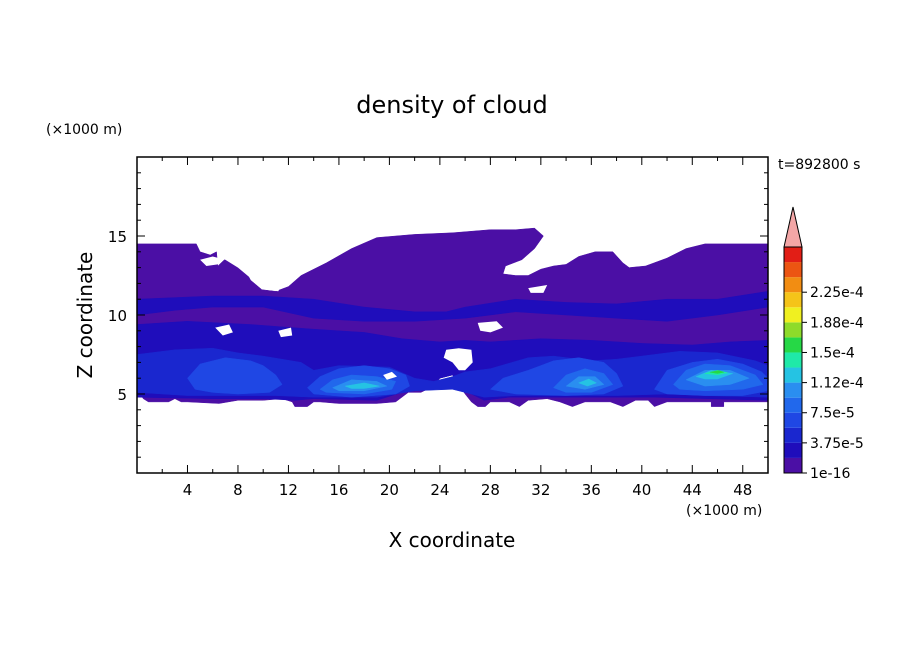 Image resolution: width=904 pixels, height=654 pixels. I want to click on colorbar-frame, so click(793, 360).